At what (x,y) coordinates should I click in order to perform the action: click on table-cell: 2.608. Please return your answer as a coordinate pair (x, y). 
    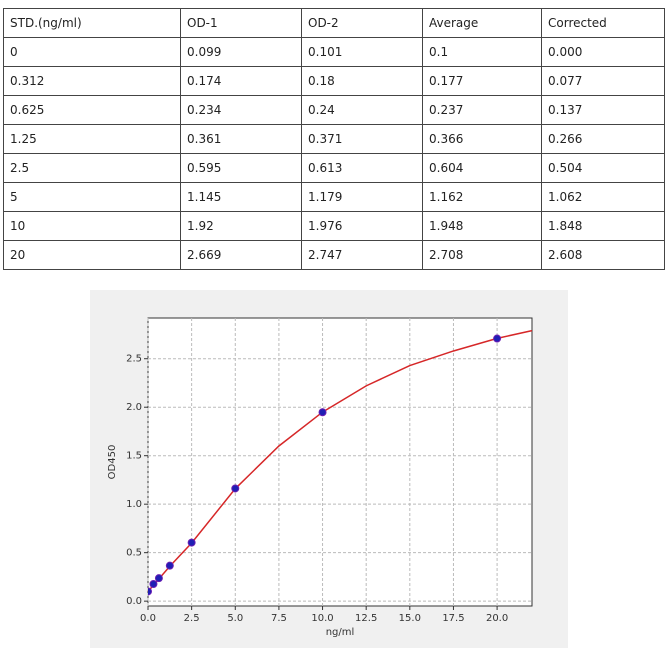
    Looking at the image, I should click on (603, 255).